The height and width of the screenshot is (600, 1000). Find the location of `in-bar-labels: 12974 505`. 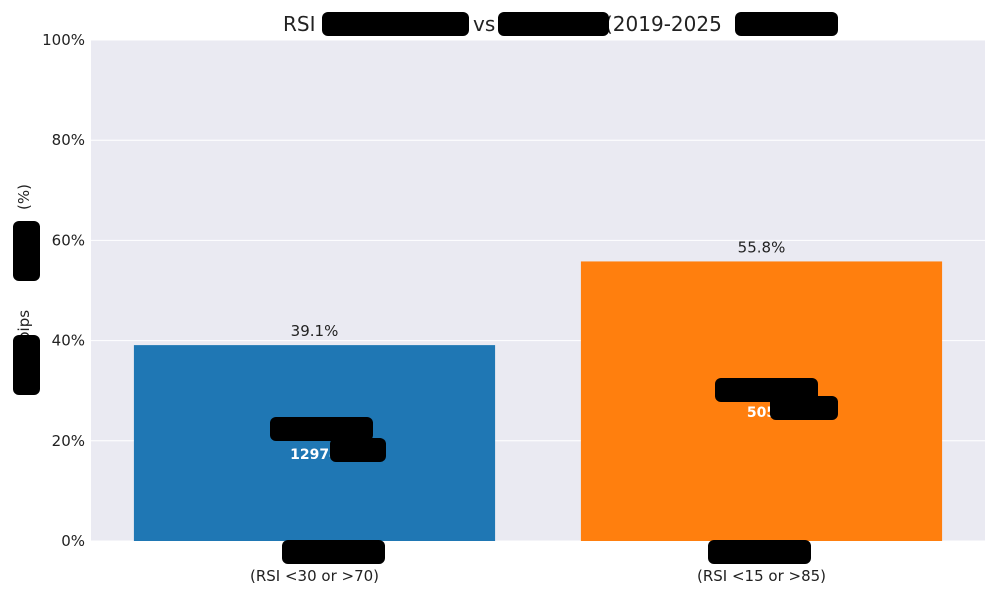

in-bar-labels: 12974 505 is located at coordinates (533, 434).